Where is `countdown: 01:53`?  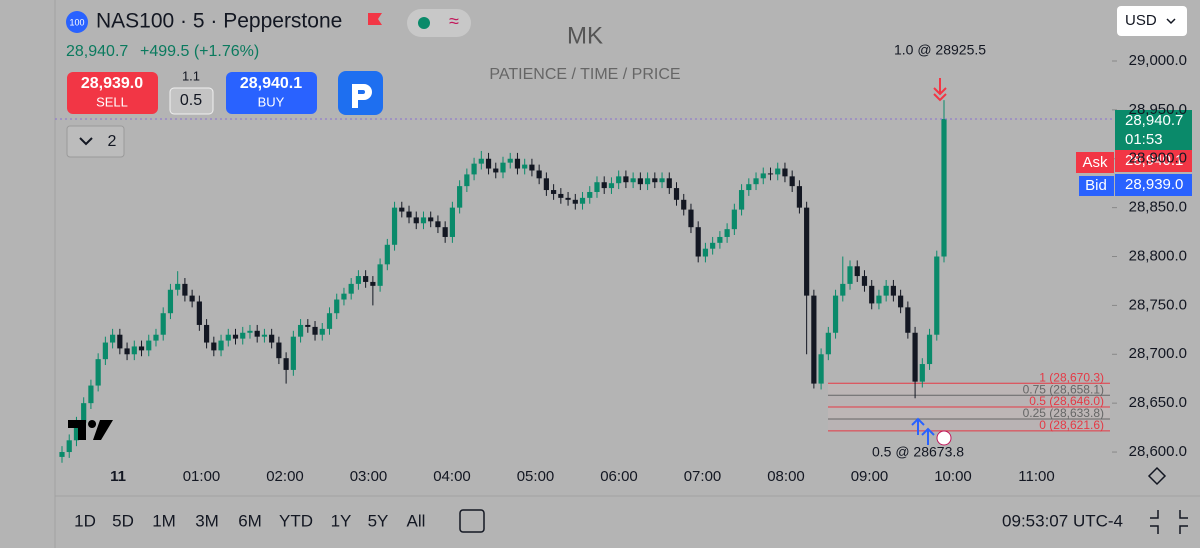 countdown: 01:53 is located at coordinates (1144, 139).